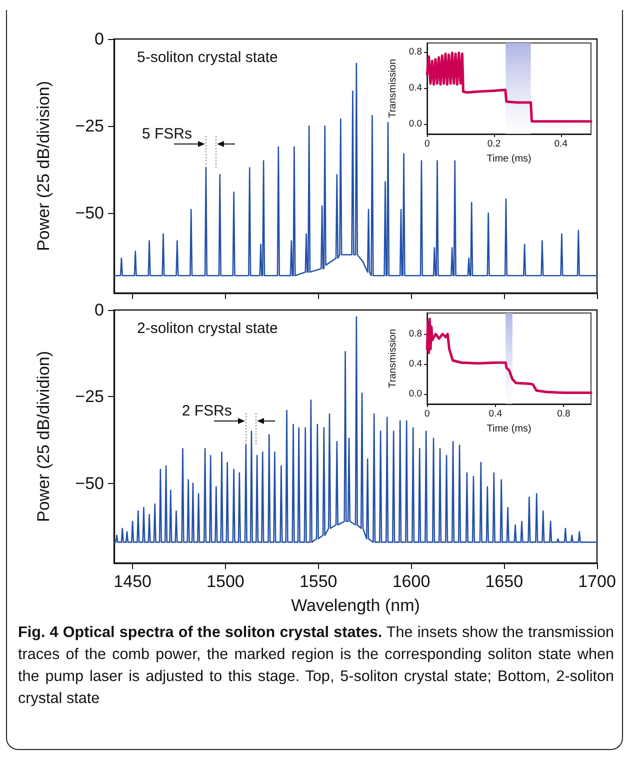  I want to click on x-tick-label: 1600, so click(411, 581).